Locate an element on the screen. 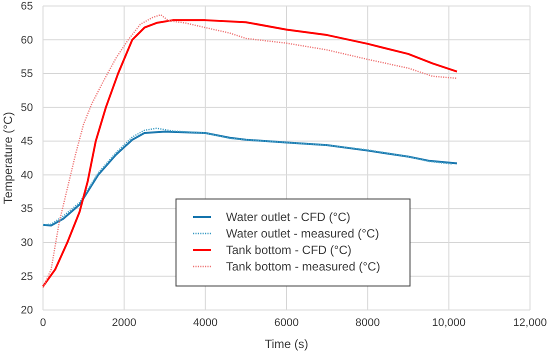  y-tick-label: 60 is located at coordinates (26, 40).